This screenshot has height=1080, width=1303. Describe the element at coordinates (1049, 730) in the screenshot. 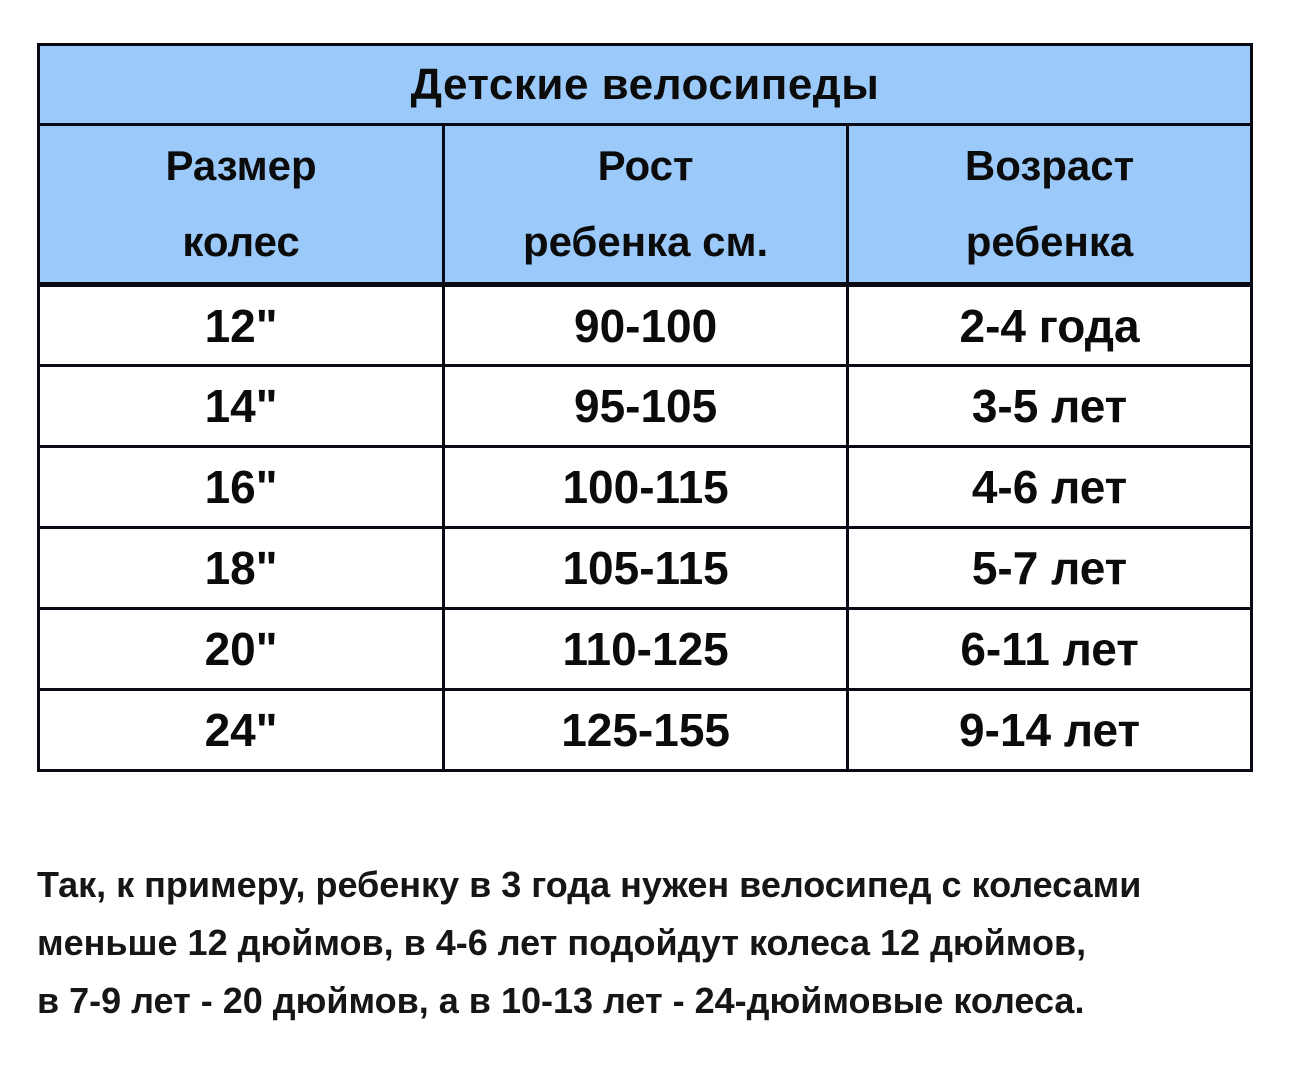

I see `cell-age: 9-14 лет` at that location.